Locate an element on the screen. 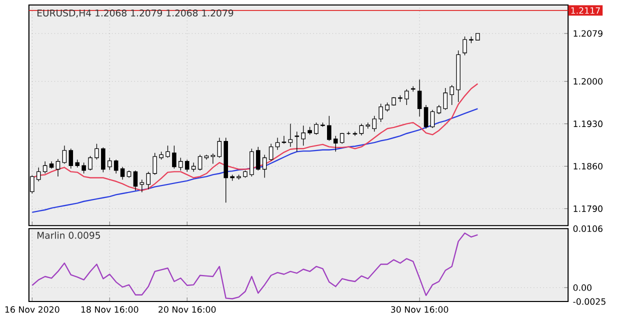 This screenshot has width=620, height=322. chart-title: EURUSD,H4 1.2068 1.2079 1.2068 1.2079 is located at coordinates (136, 13).